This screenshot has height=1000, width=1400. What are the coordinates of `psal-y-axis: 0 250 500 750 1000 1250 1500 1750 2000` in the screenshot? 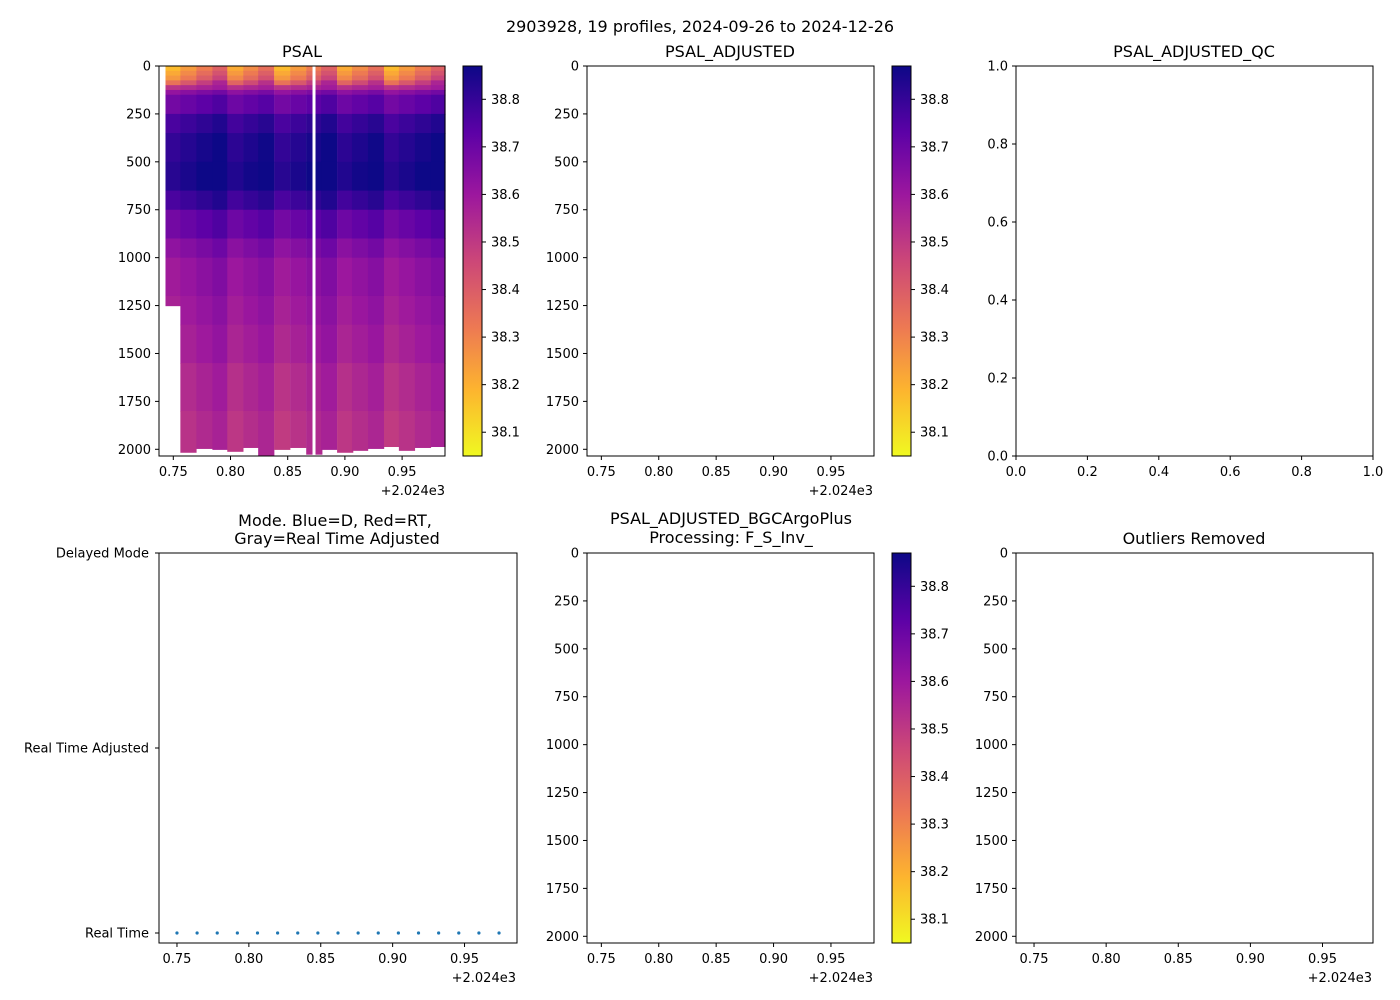 It's located at (138, 259).